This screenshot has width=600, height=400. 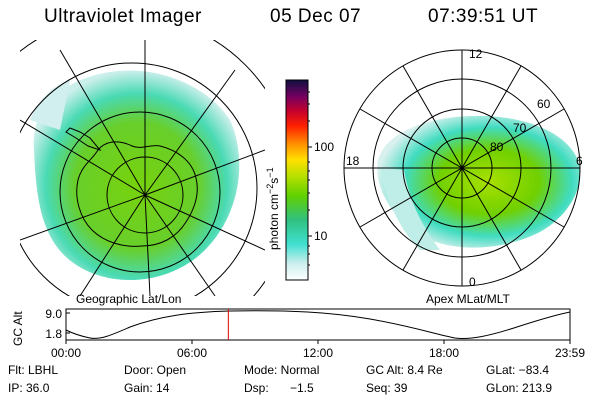 I want to click on colorbar-unit-label: photon cm−2s−1, so click(x=273, y=208).